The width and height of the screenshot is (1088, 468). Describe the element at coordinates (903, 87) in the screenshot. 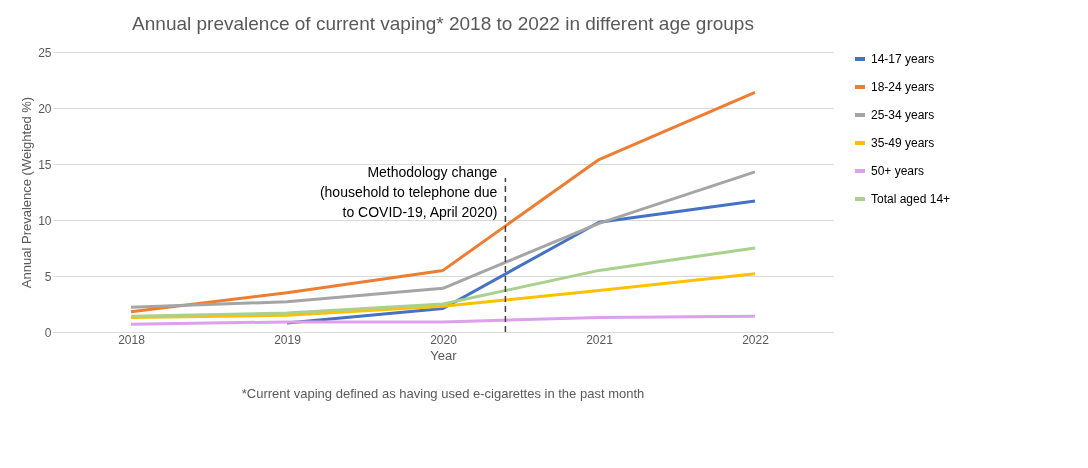

I see `legend-label: 18-24 years` at that location.